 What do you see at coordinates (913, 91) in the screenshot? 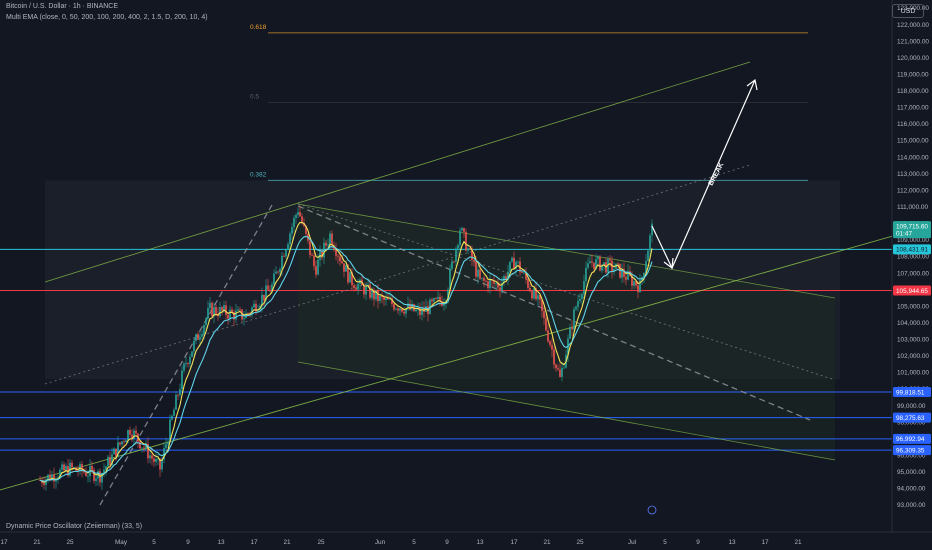
I see `price-tick: 118,000.00` at bounding box center [913, 91].